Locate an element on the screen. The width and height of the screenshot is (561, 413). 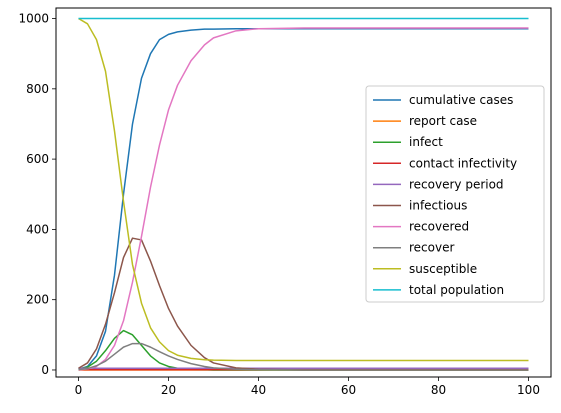
legend-label-0: cumulative cases is located at coordinates (461, 100).